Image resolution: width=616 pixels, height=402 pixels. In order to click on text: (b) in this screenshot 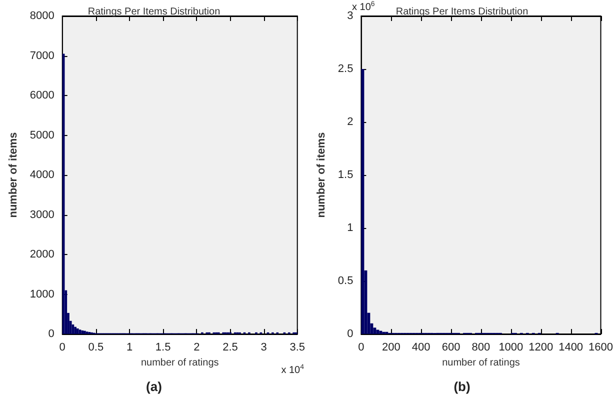, I will do `click(462, 386)`.